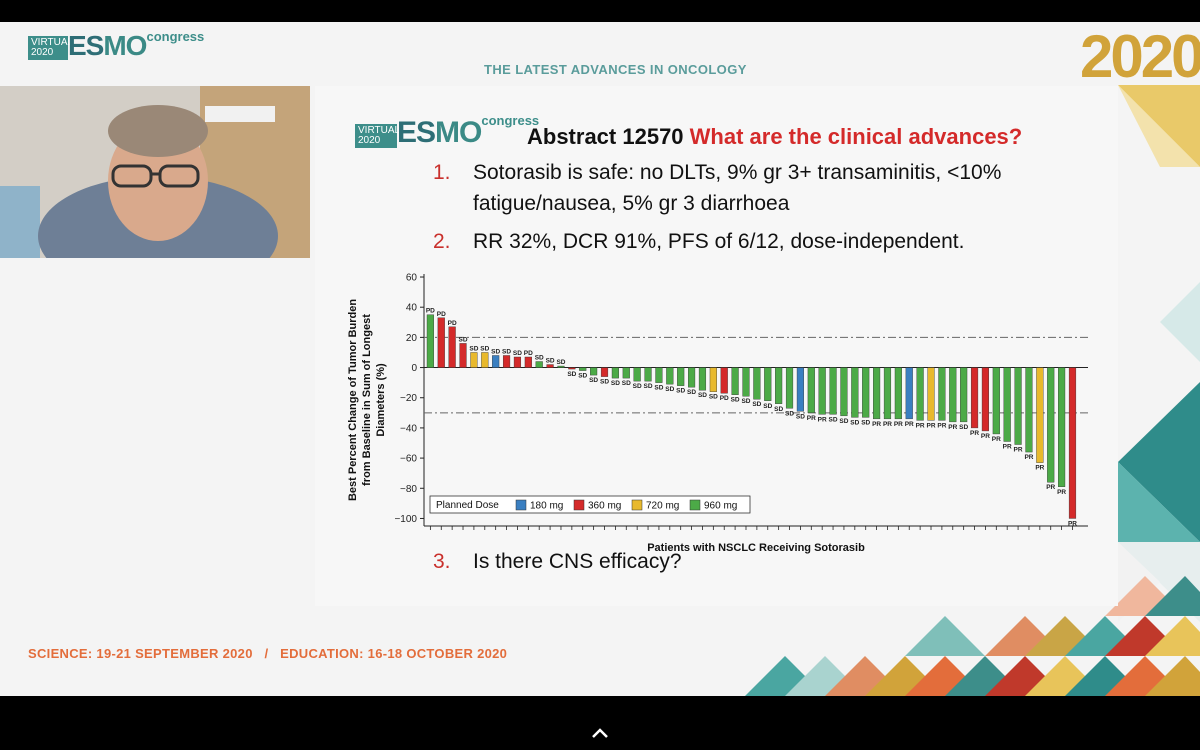 The height and width of the screenshot is (750, 1200). I want to click on point-3-number: 3., so click(442, 561).